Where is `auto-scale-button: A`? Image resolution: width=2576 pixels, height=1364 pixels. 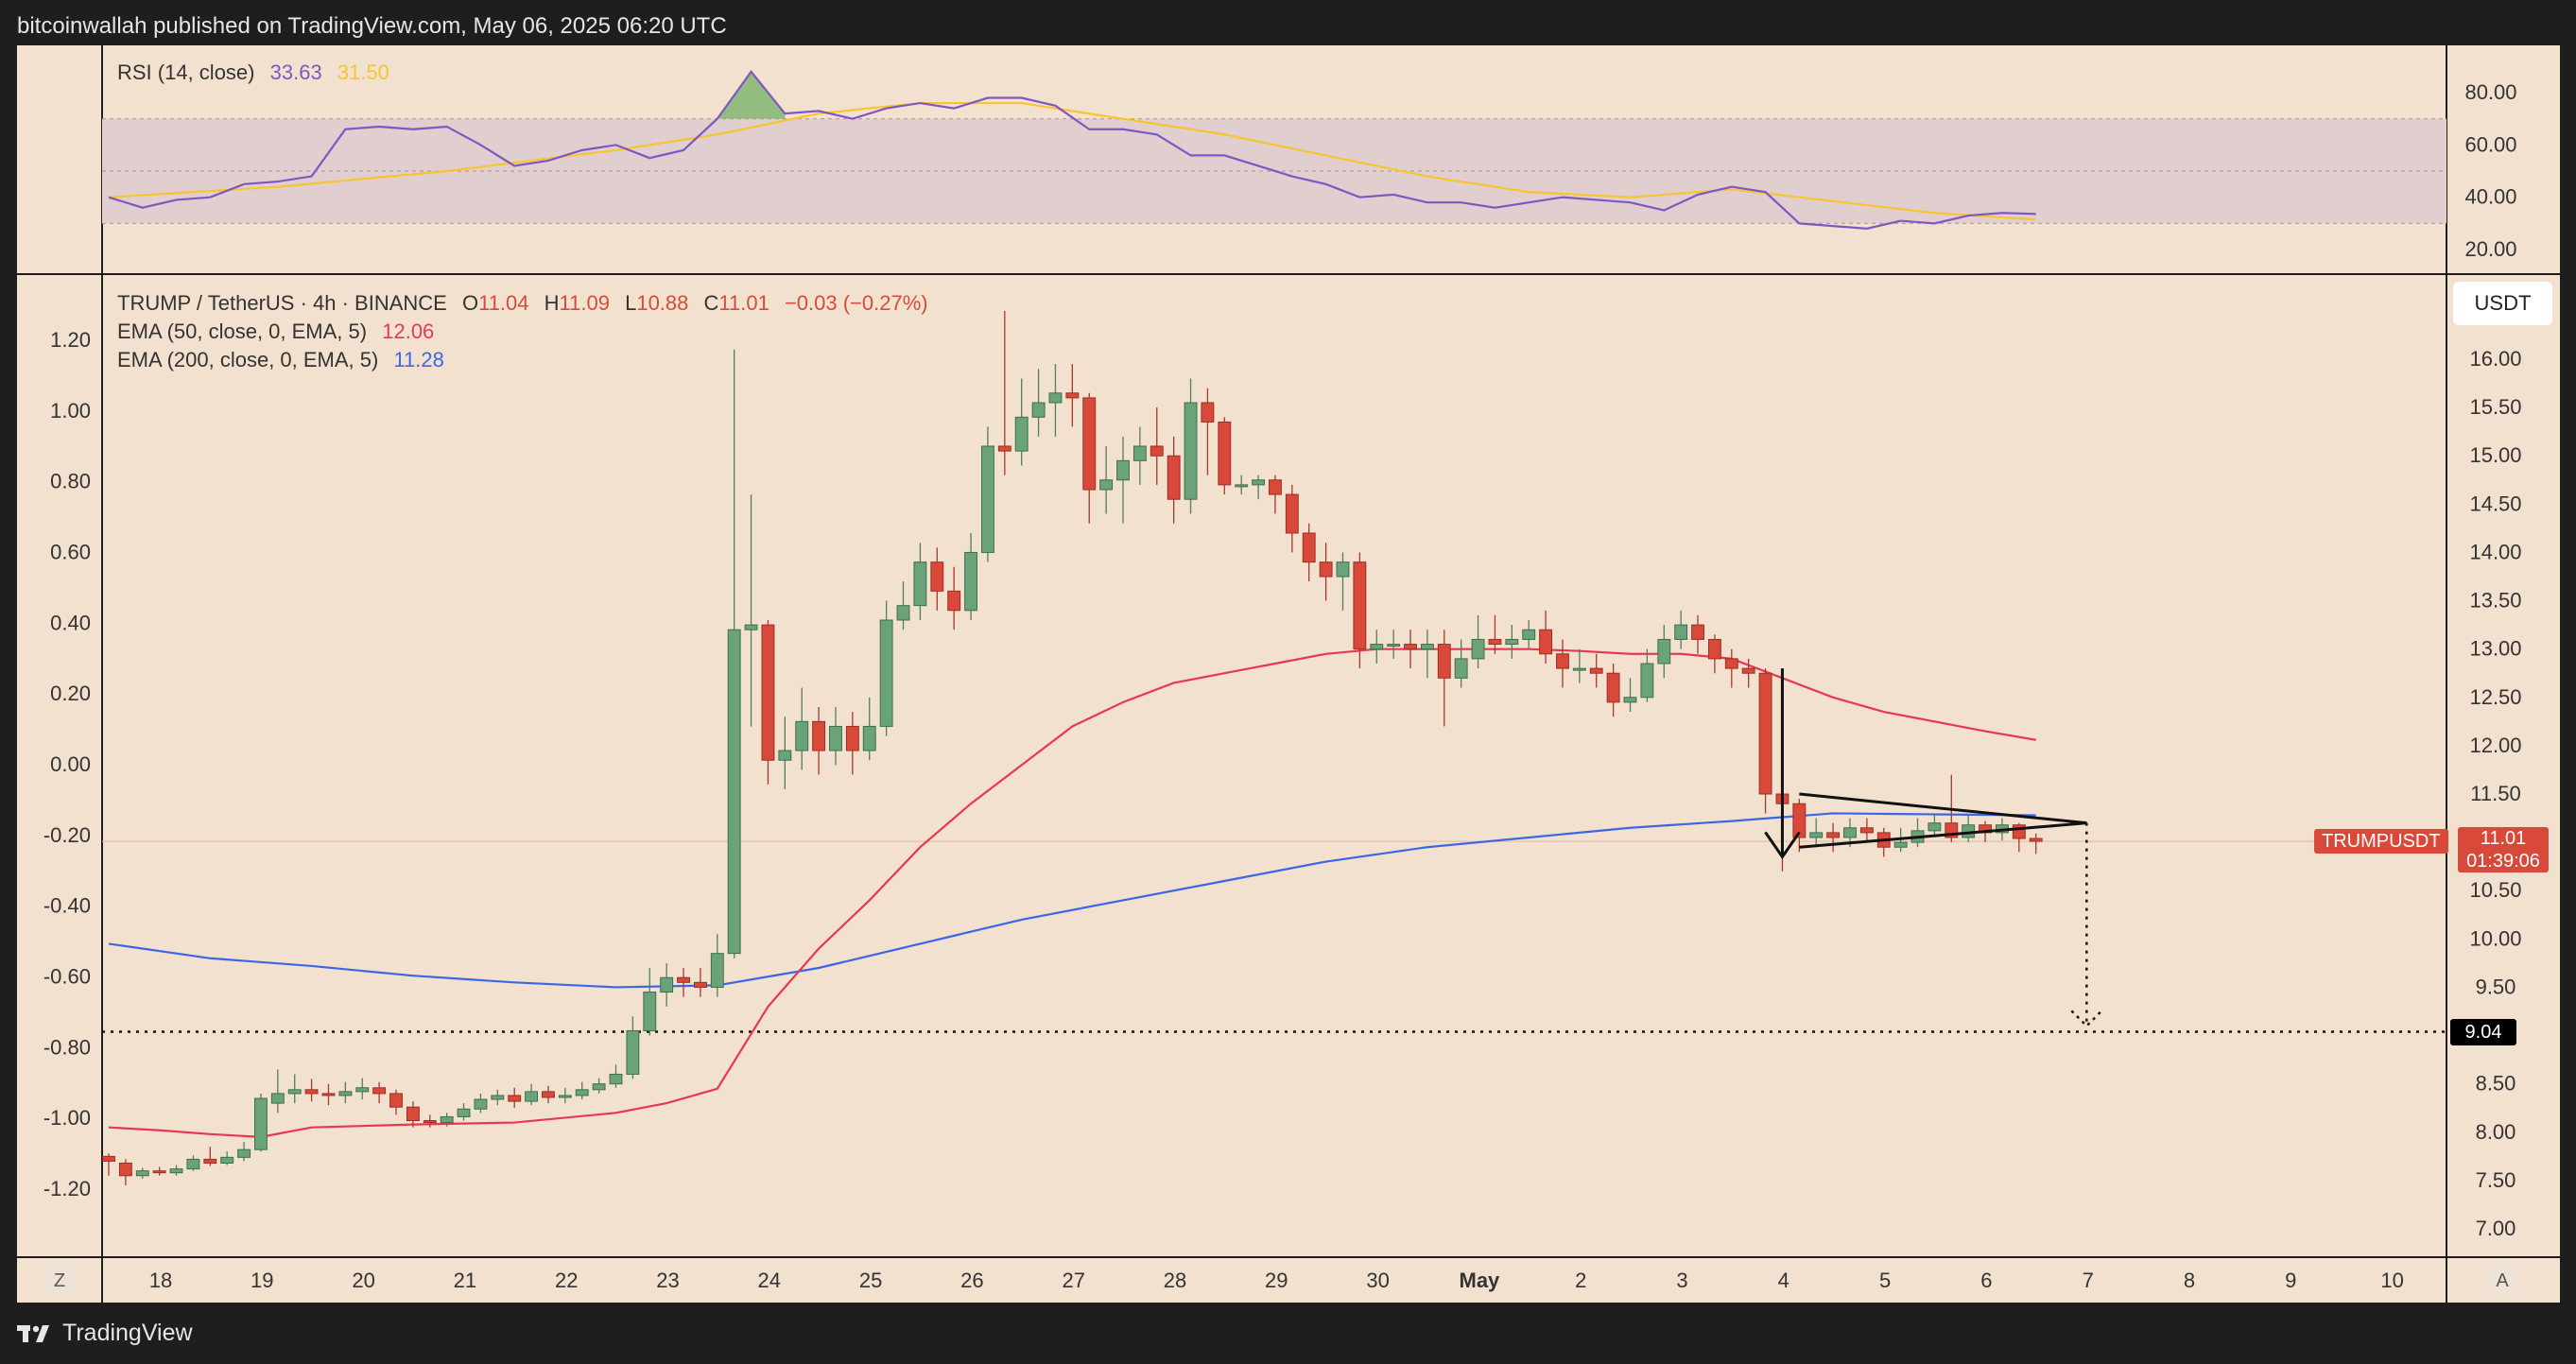 auto-scale-button: A is located at coordinates (2502, 1281).